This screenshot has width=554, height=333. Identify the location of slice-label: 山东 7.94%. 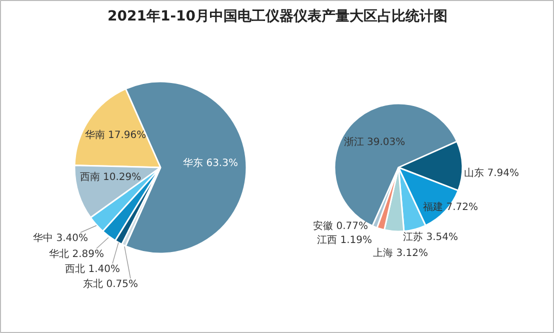
(491, 173).